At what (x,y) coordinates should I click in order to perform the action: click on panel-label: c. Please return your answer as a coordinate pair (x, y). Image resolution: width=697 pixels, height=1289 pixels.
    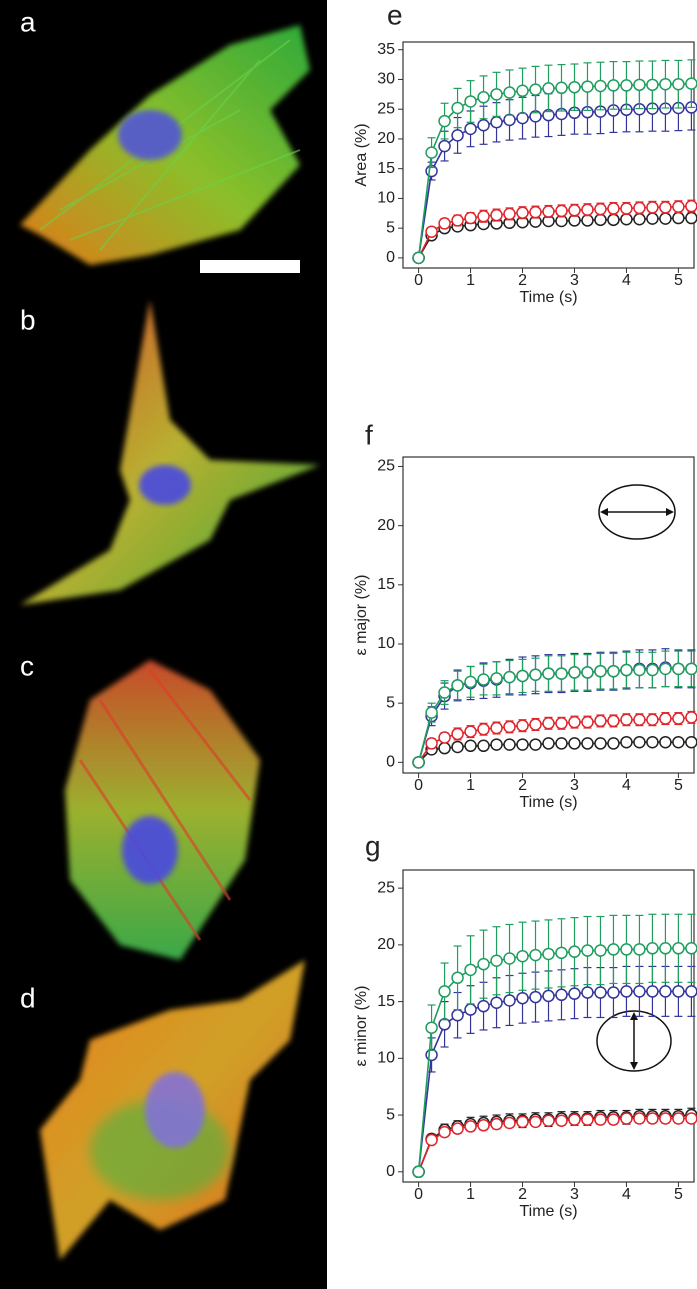
    Looking at the image, I should click on (27, 665).